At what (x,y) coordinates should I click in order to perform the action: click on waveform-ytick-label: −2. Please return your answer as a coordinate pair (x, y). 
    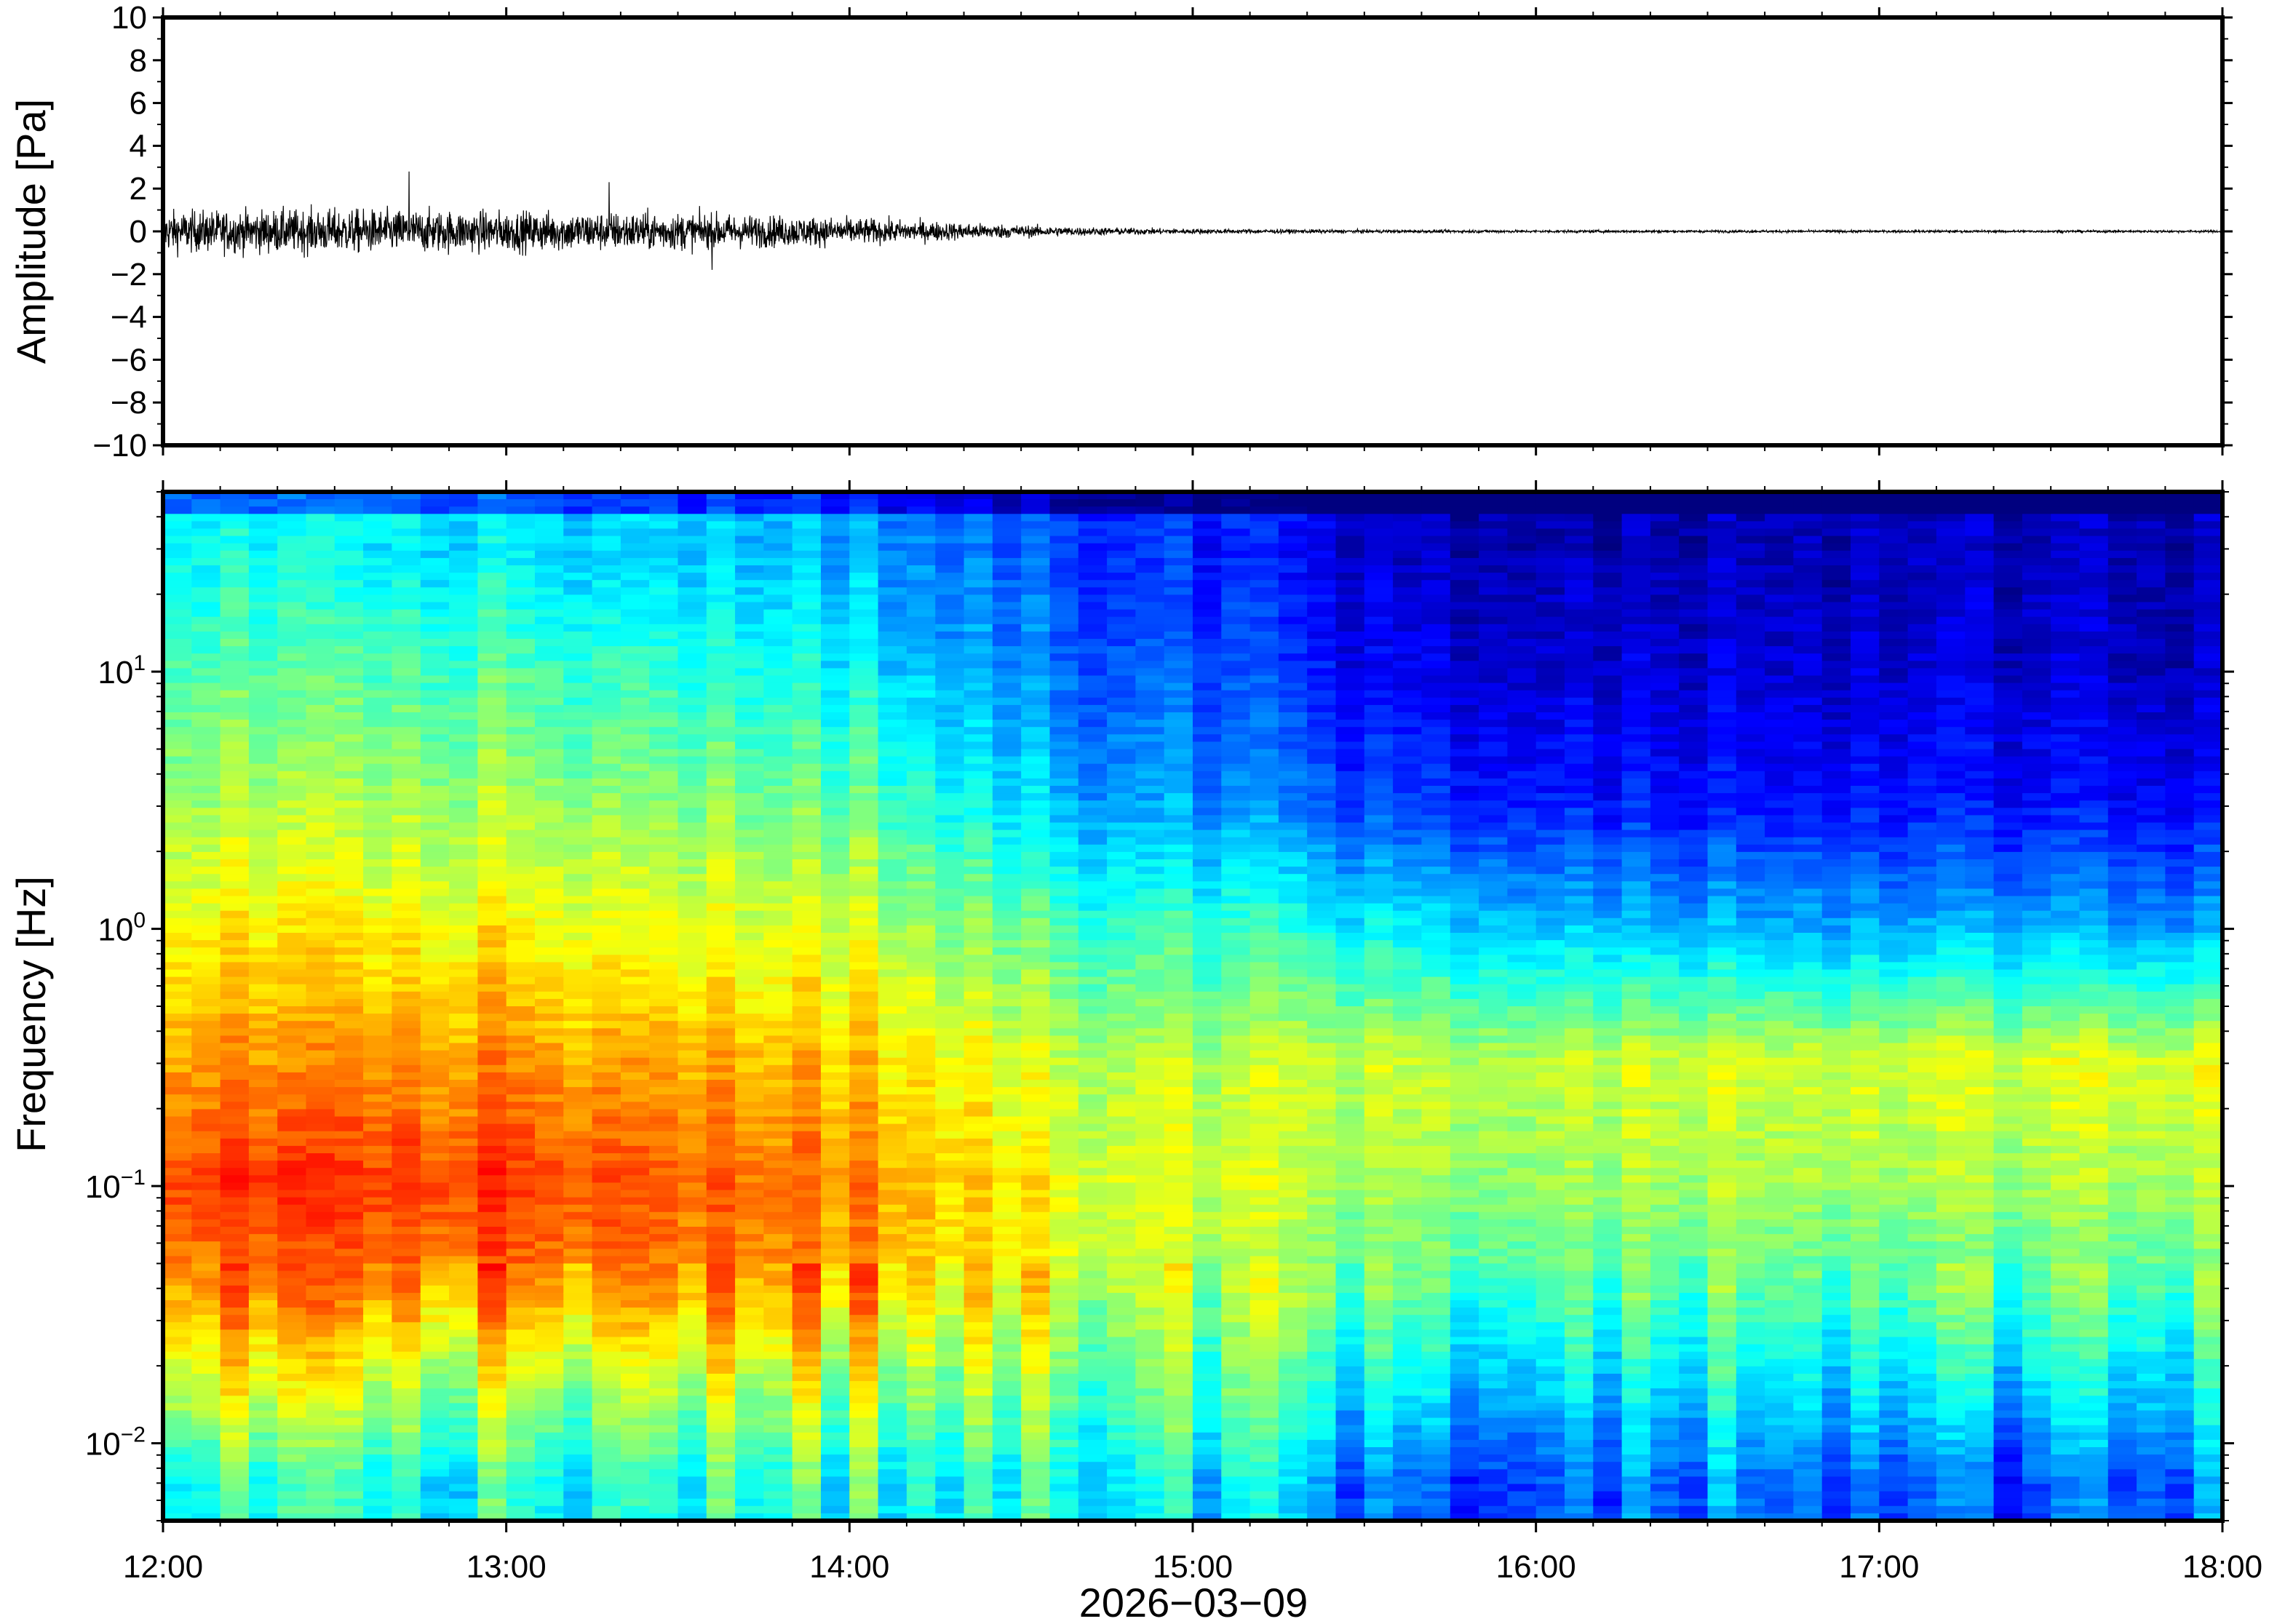
    Looking at the image, I should click on (129, 274).